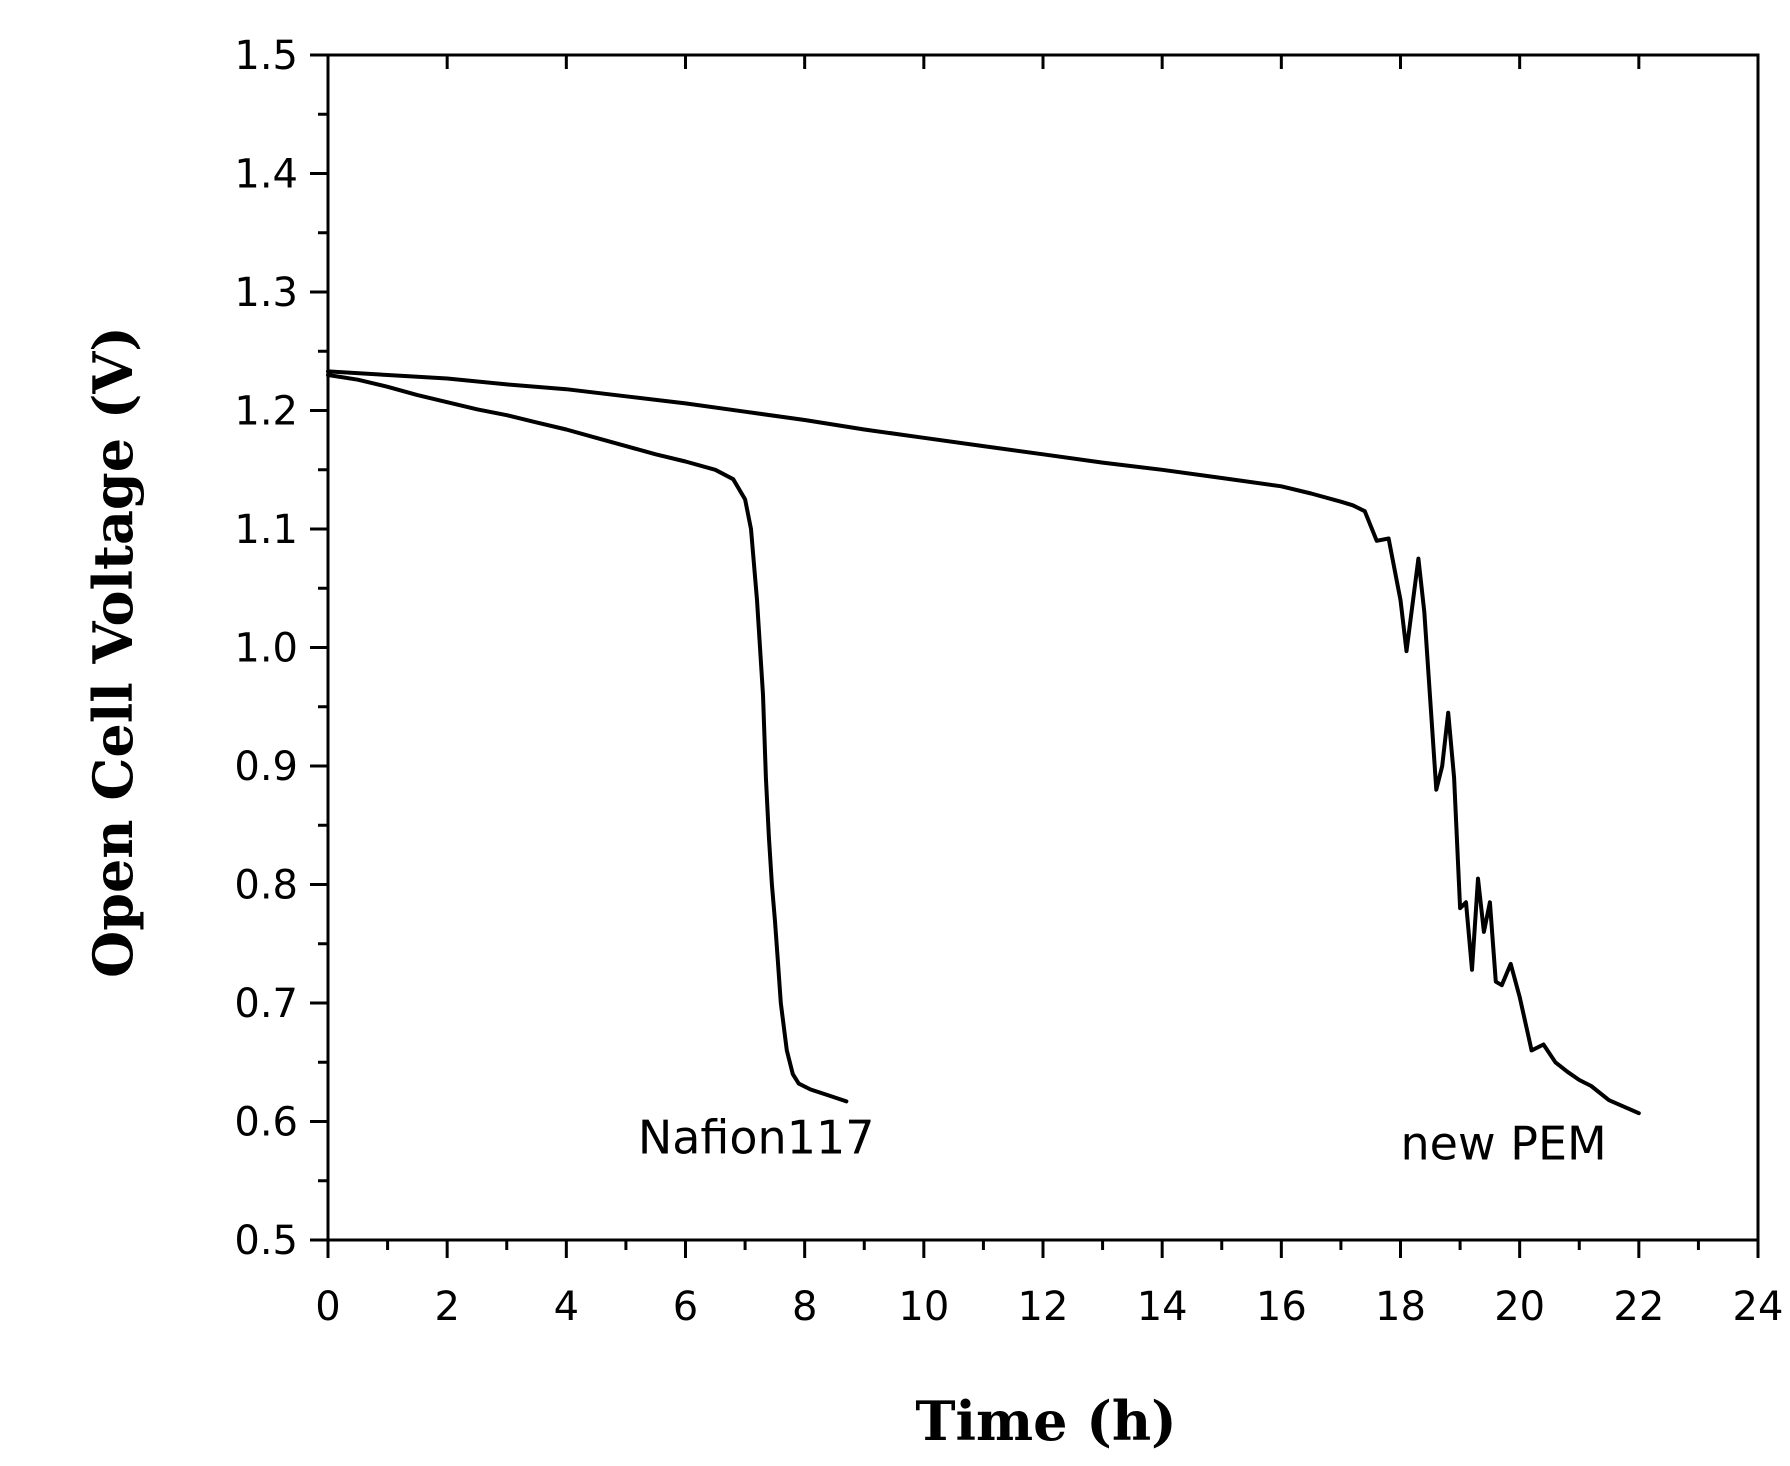  I want to click on x-tick-label: 16, so click(1281, 1307).